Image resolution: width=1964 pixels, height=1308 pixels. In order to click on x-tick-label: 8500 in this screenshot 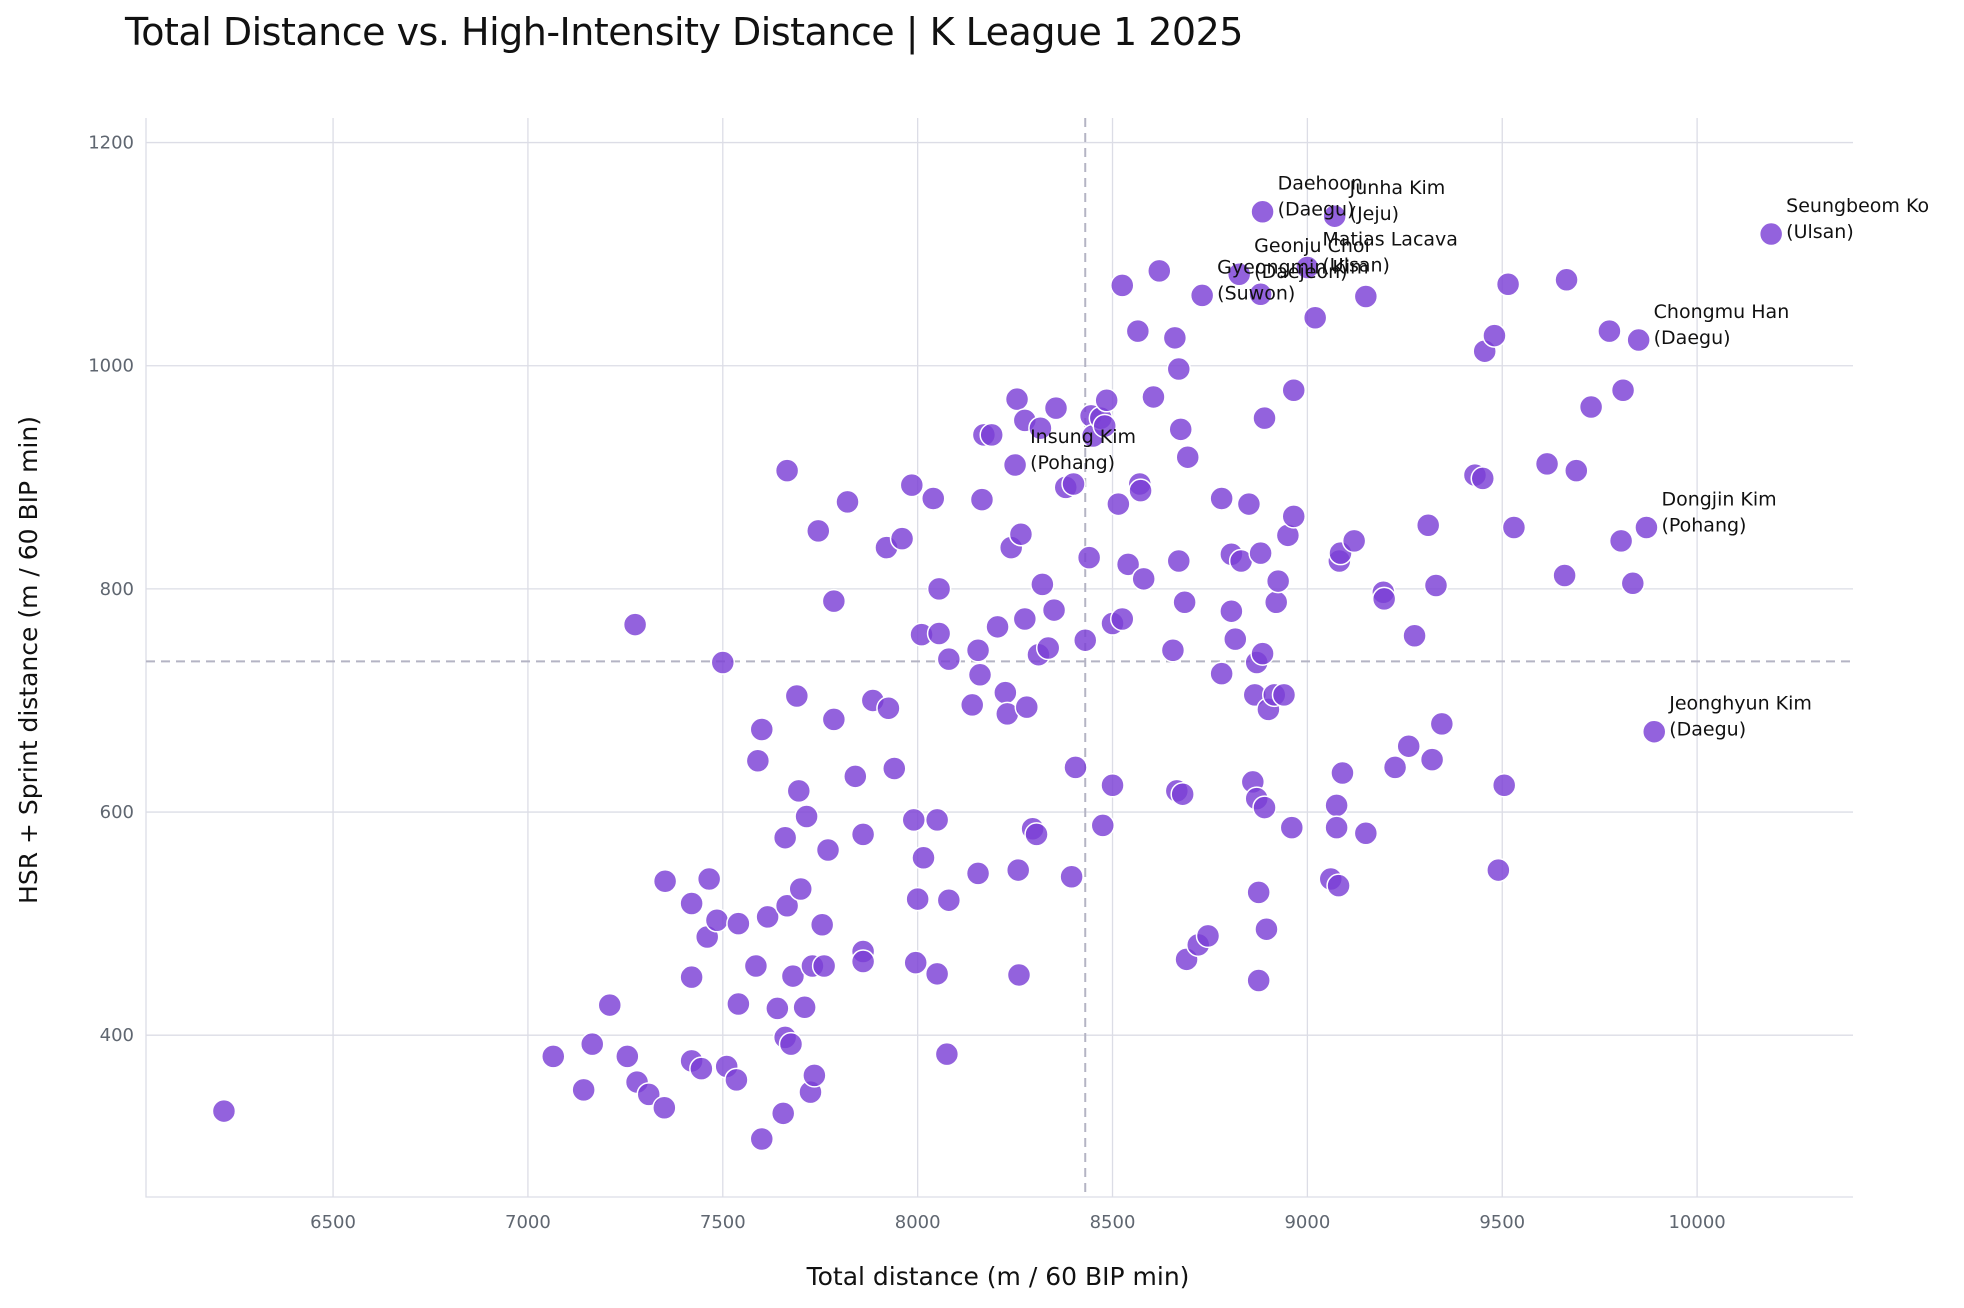, I will do `click(1113, 1222)`.